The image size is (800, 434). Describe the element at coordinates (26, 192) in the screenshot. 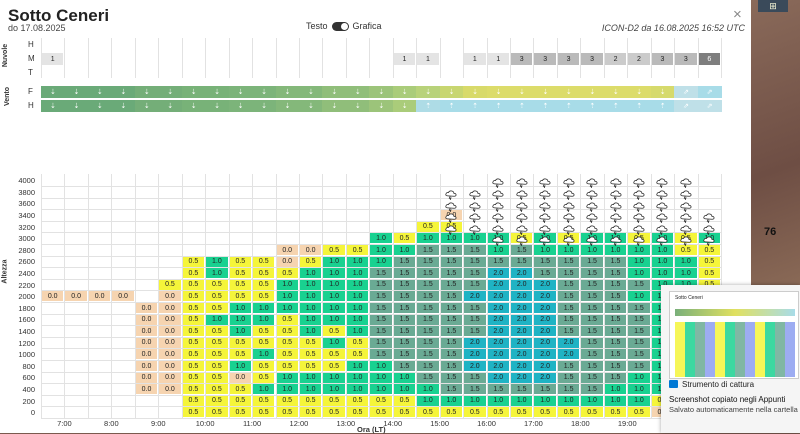

I see `y-tick-label: 3800` at that location.